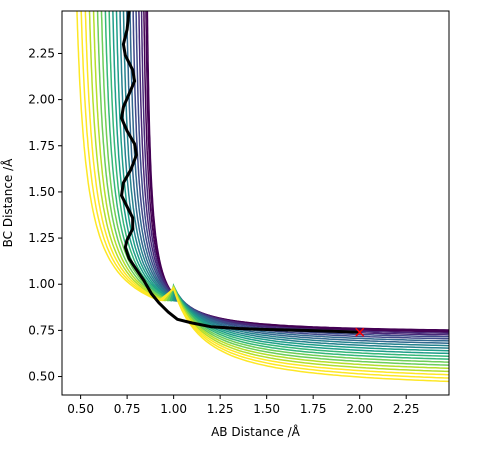 This screenshot has height=451, width=480. What do you see at coordinates (41, 377) in the screenshot?
I see `y-tick-label: 0.50` at bounding box center [41, 377].